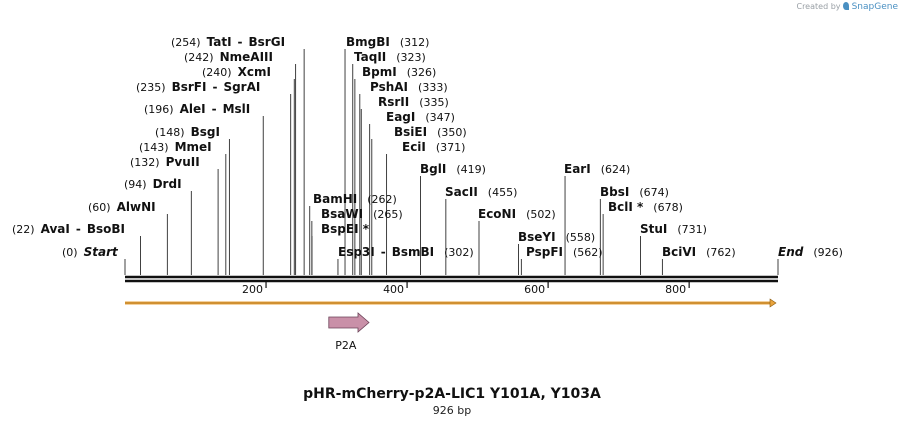 The image size is (904, 426). Describe the element at coordinates (411, 57) in the screenshot. I see `site-position: (323)` at that location.